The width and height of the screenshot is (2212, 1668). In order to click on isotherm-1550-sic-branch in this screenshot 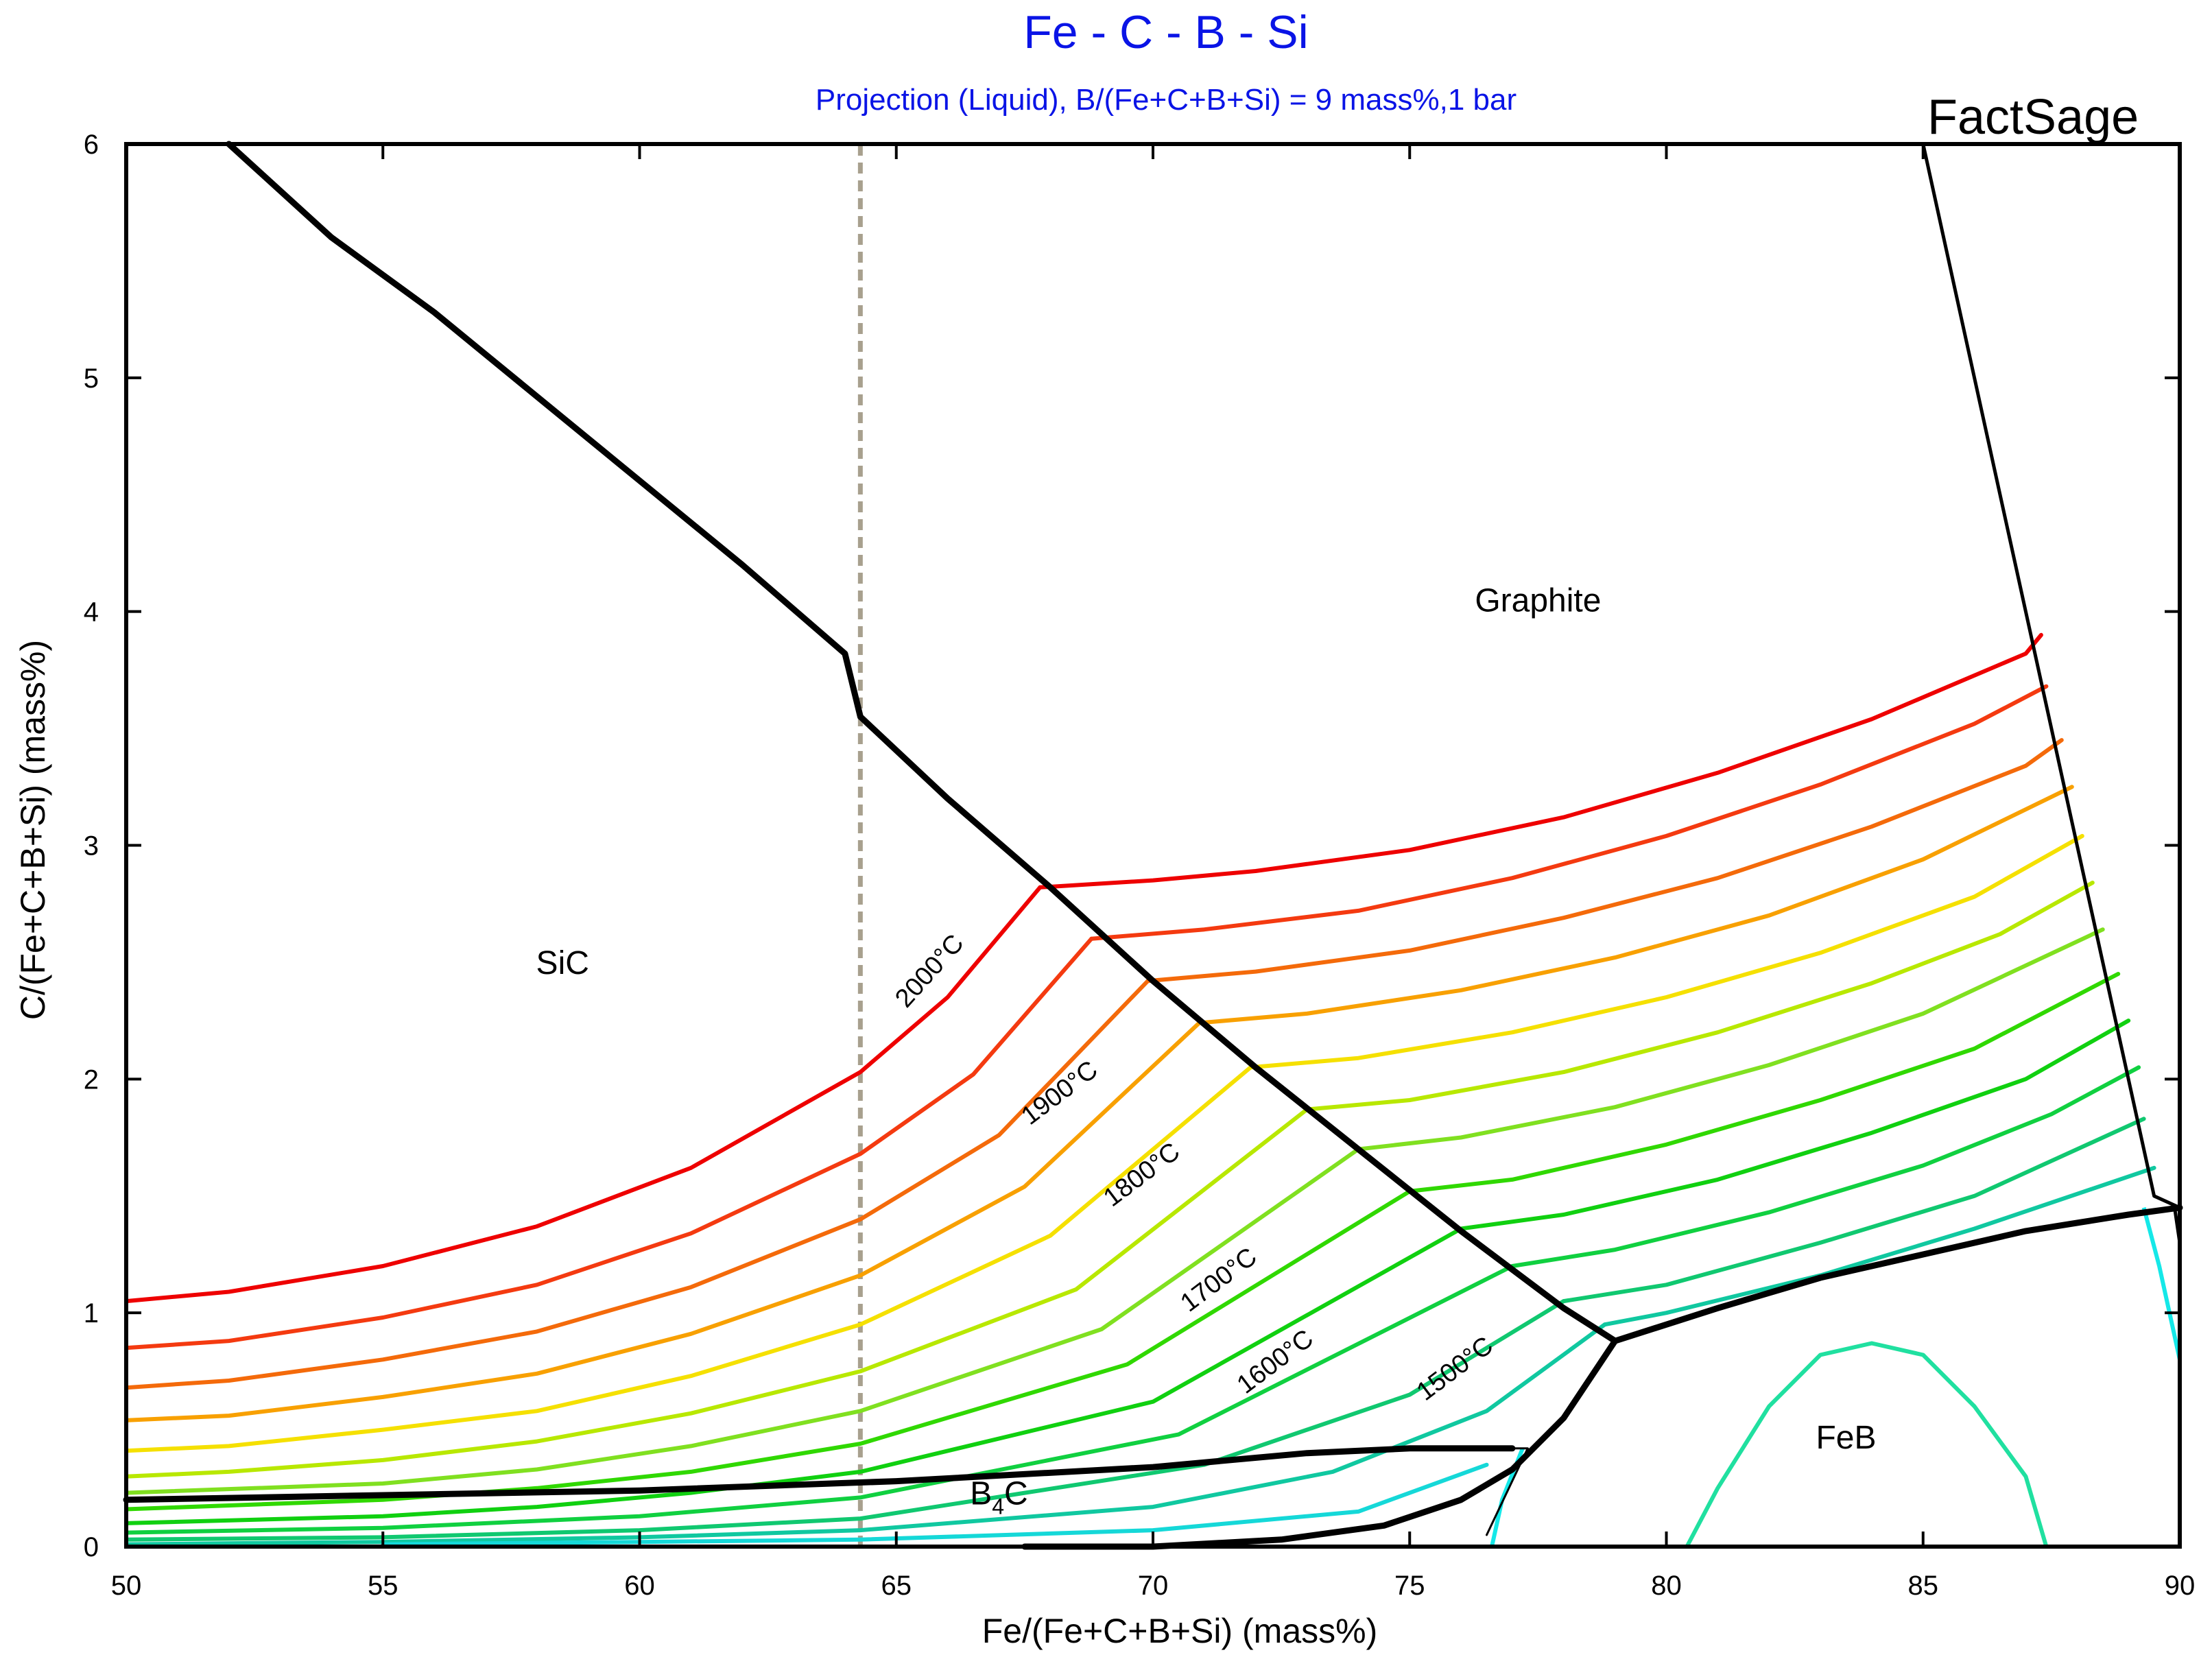, I will do `click(819, 1399)`.